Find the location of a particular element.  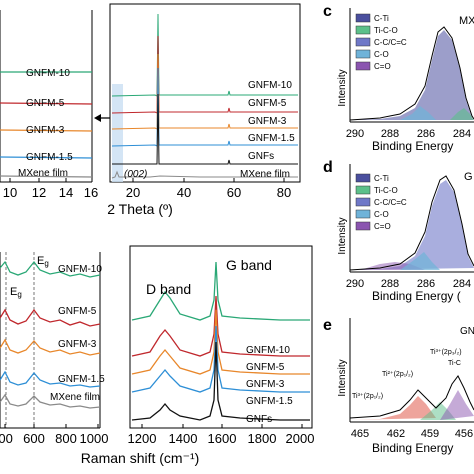

panel-d-tick-label: 284 is located at coordinates (462, 284).